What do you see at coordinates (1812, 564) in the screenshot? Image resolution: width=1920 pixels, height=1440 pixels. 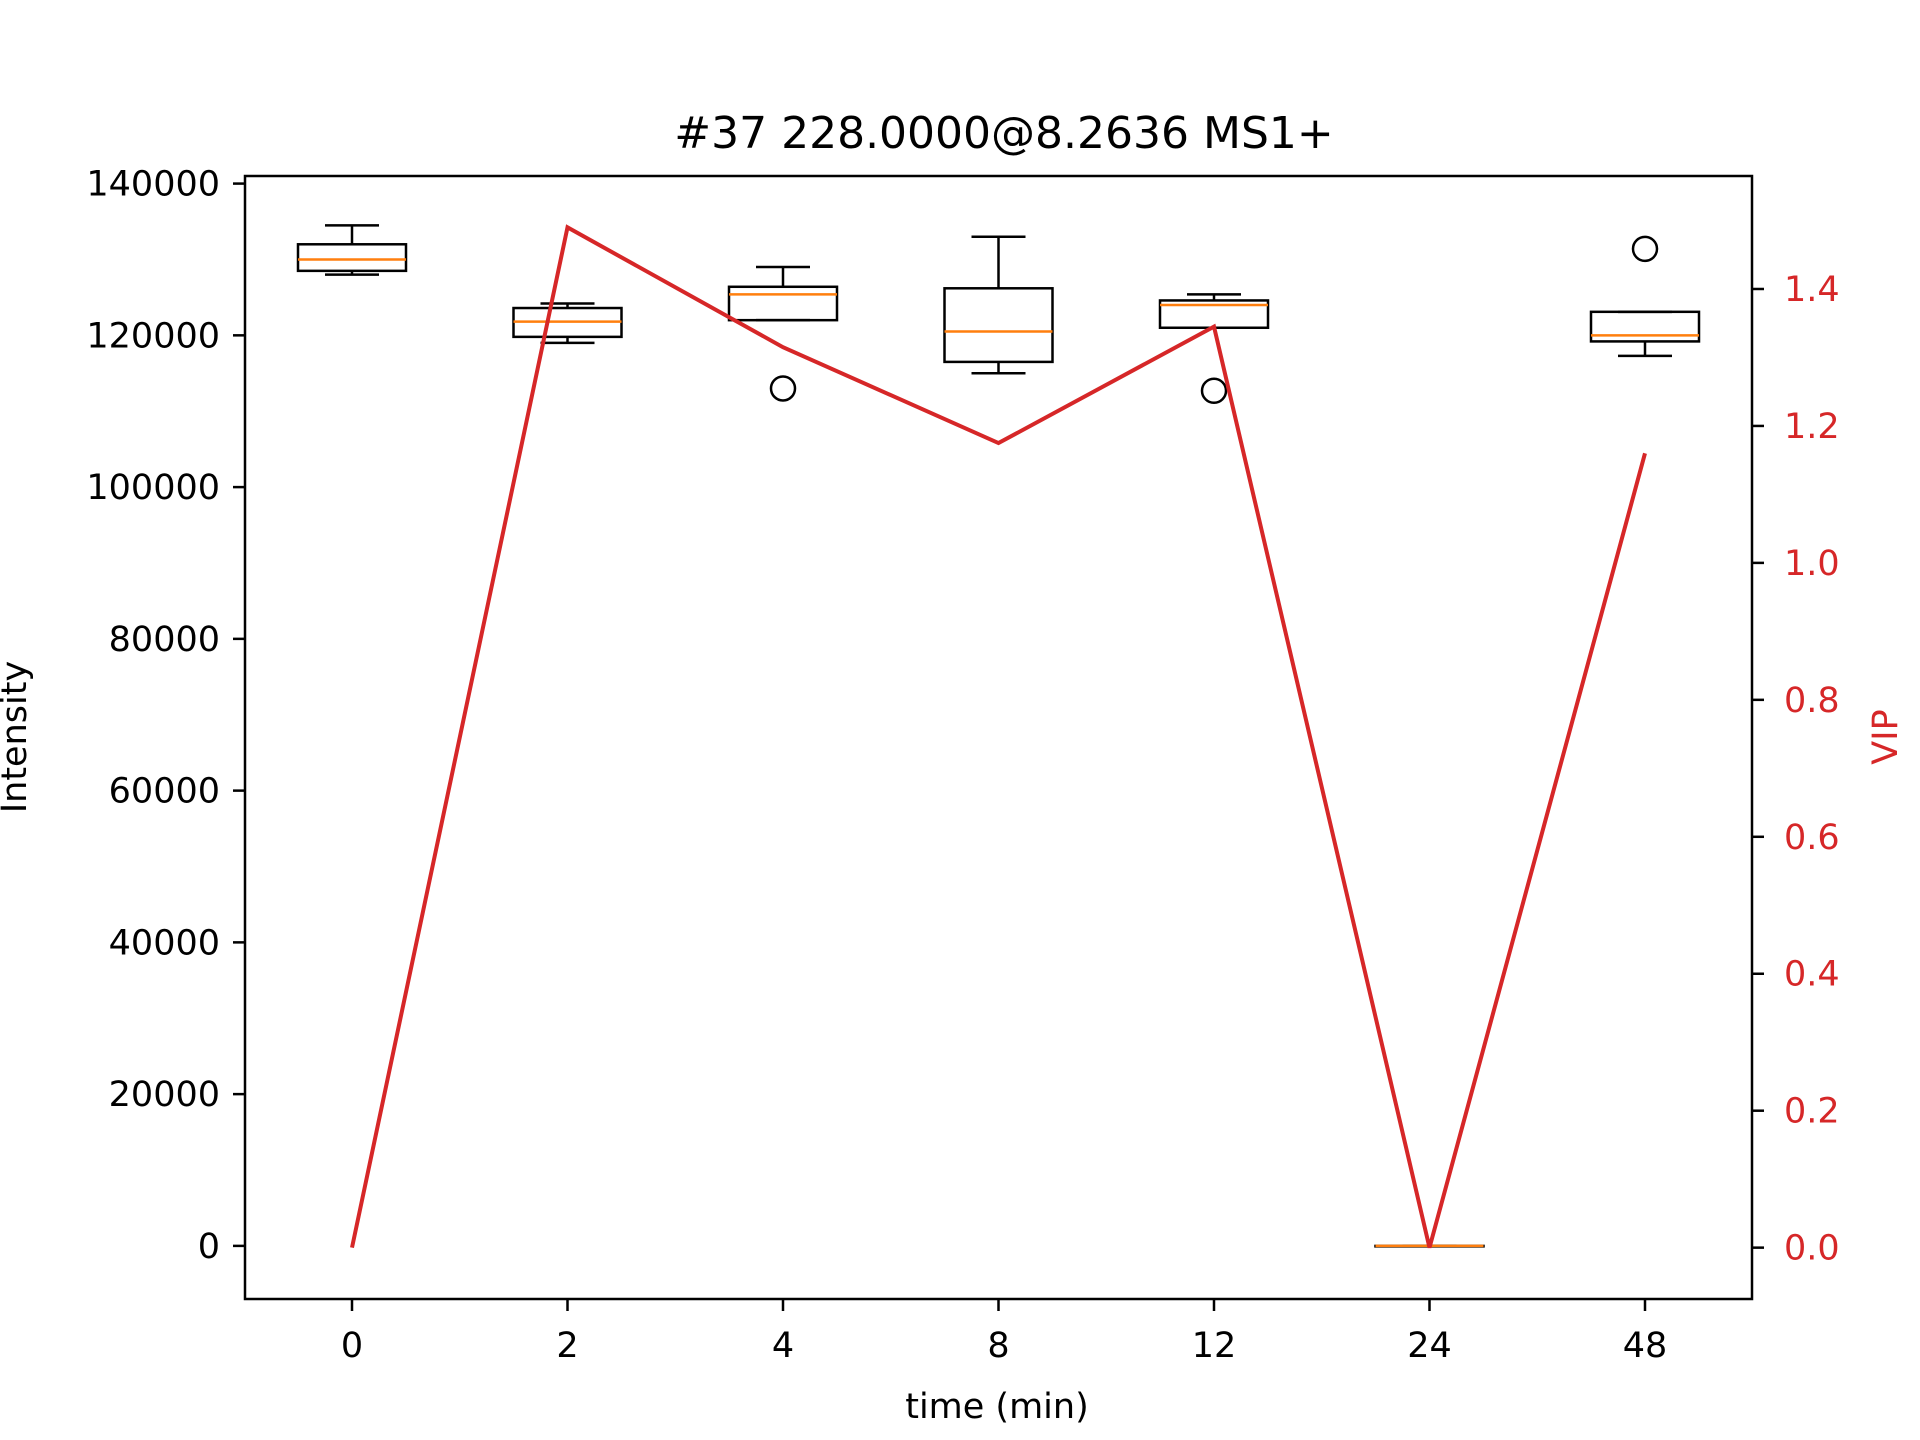 I see `y2-tick-label: 1.0` at bounding box center [1812, 564].